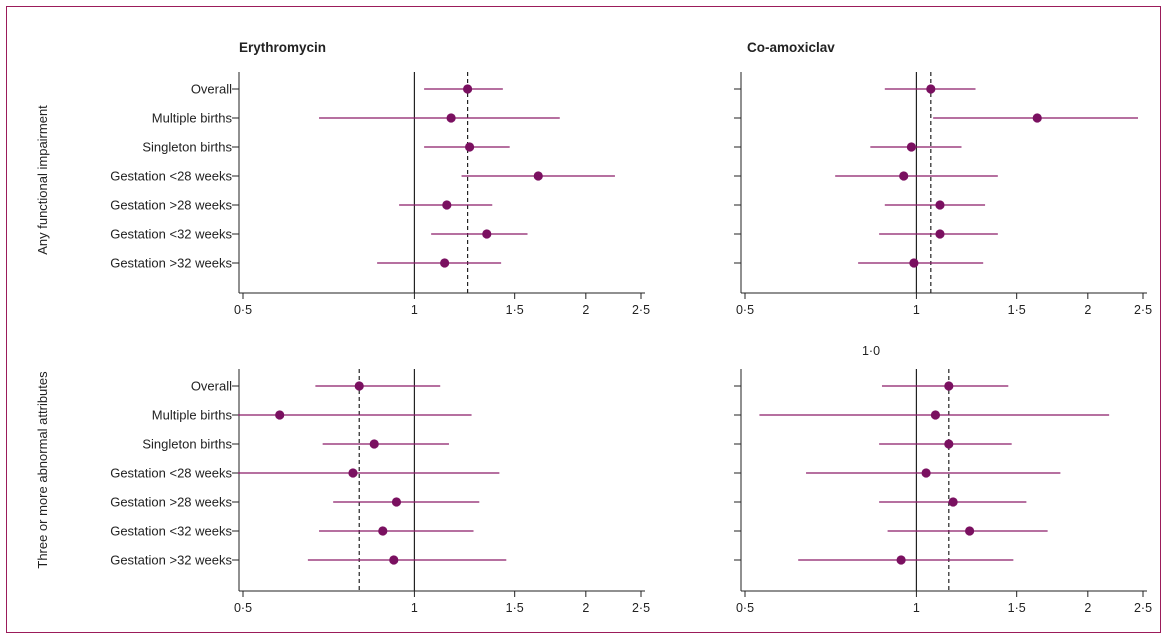 This screenshot has width=1169, height=639. What do you see at coordinates (791, 47) in the screenshot?
I see `panel-title-co-amoxiclav: Co-amoxiclav` at bounding box center [791, 47].